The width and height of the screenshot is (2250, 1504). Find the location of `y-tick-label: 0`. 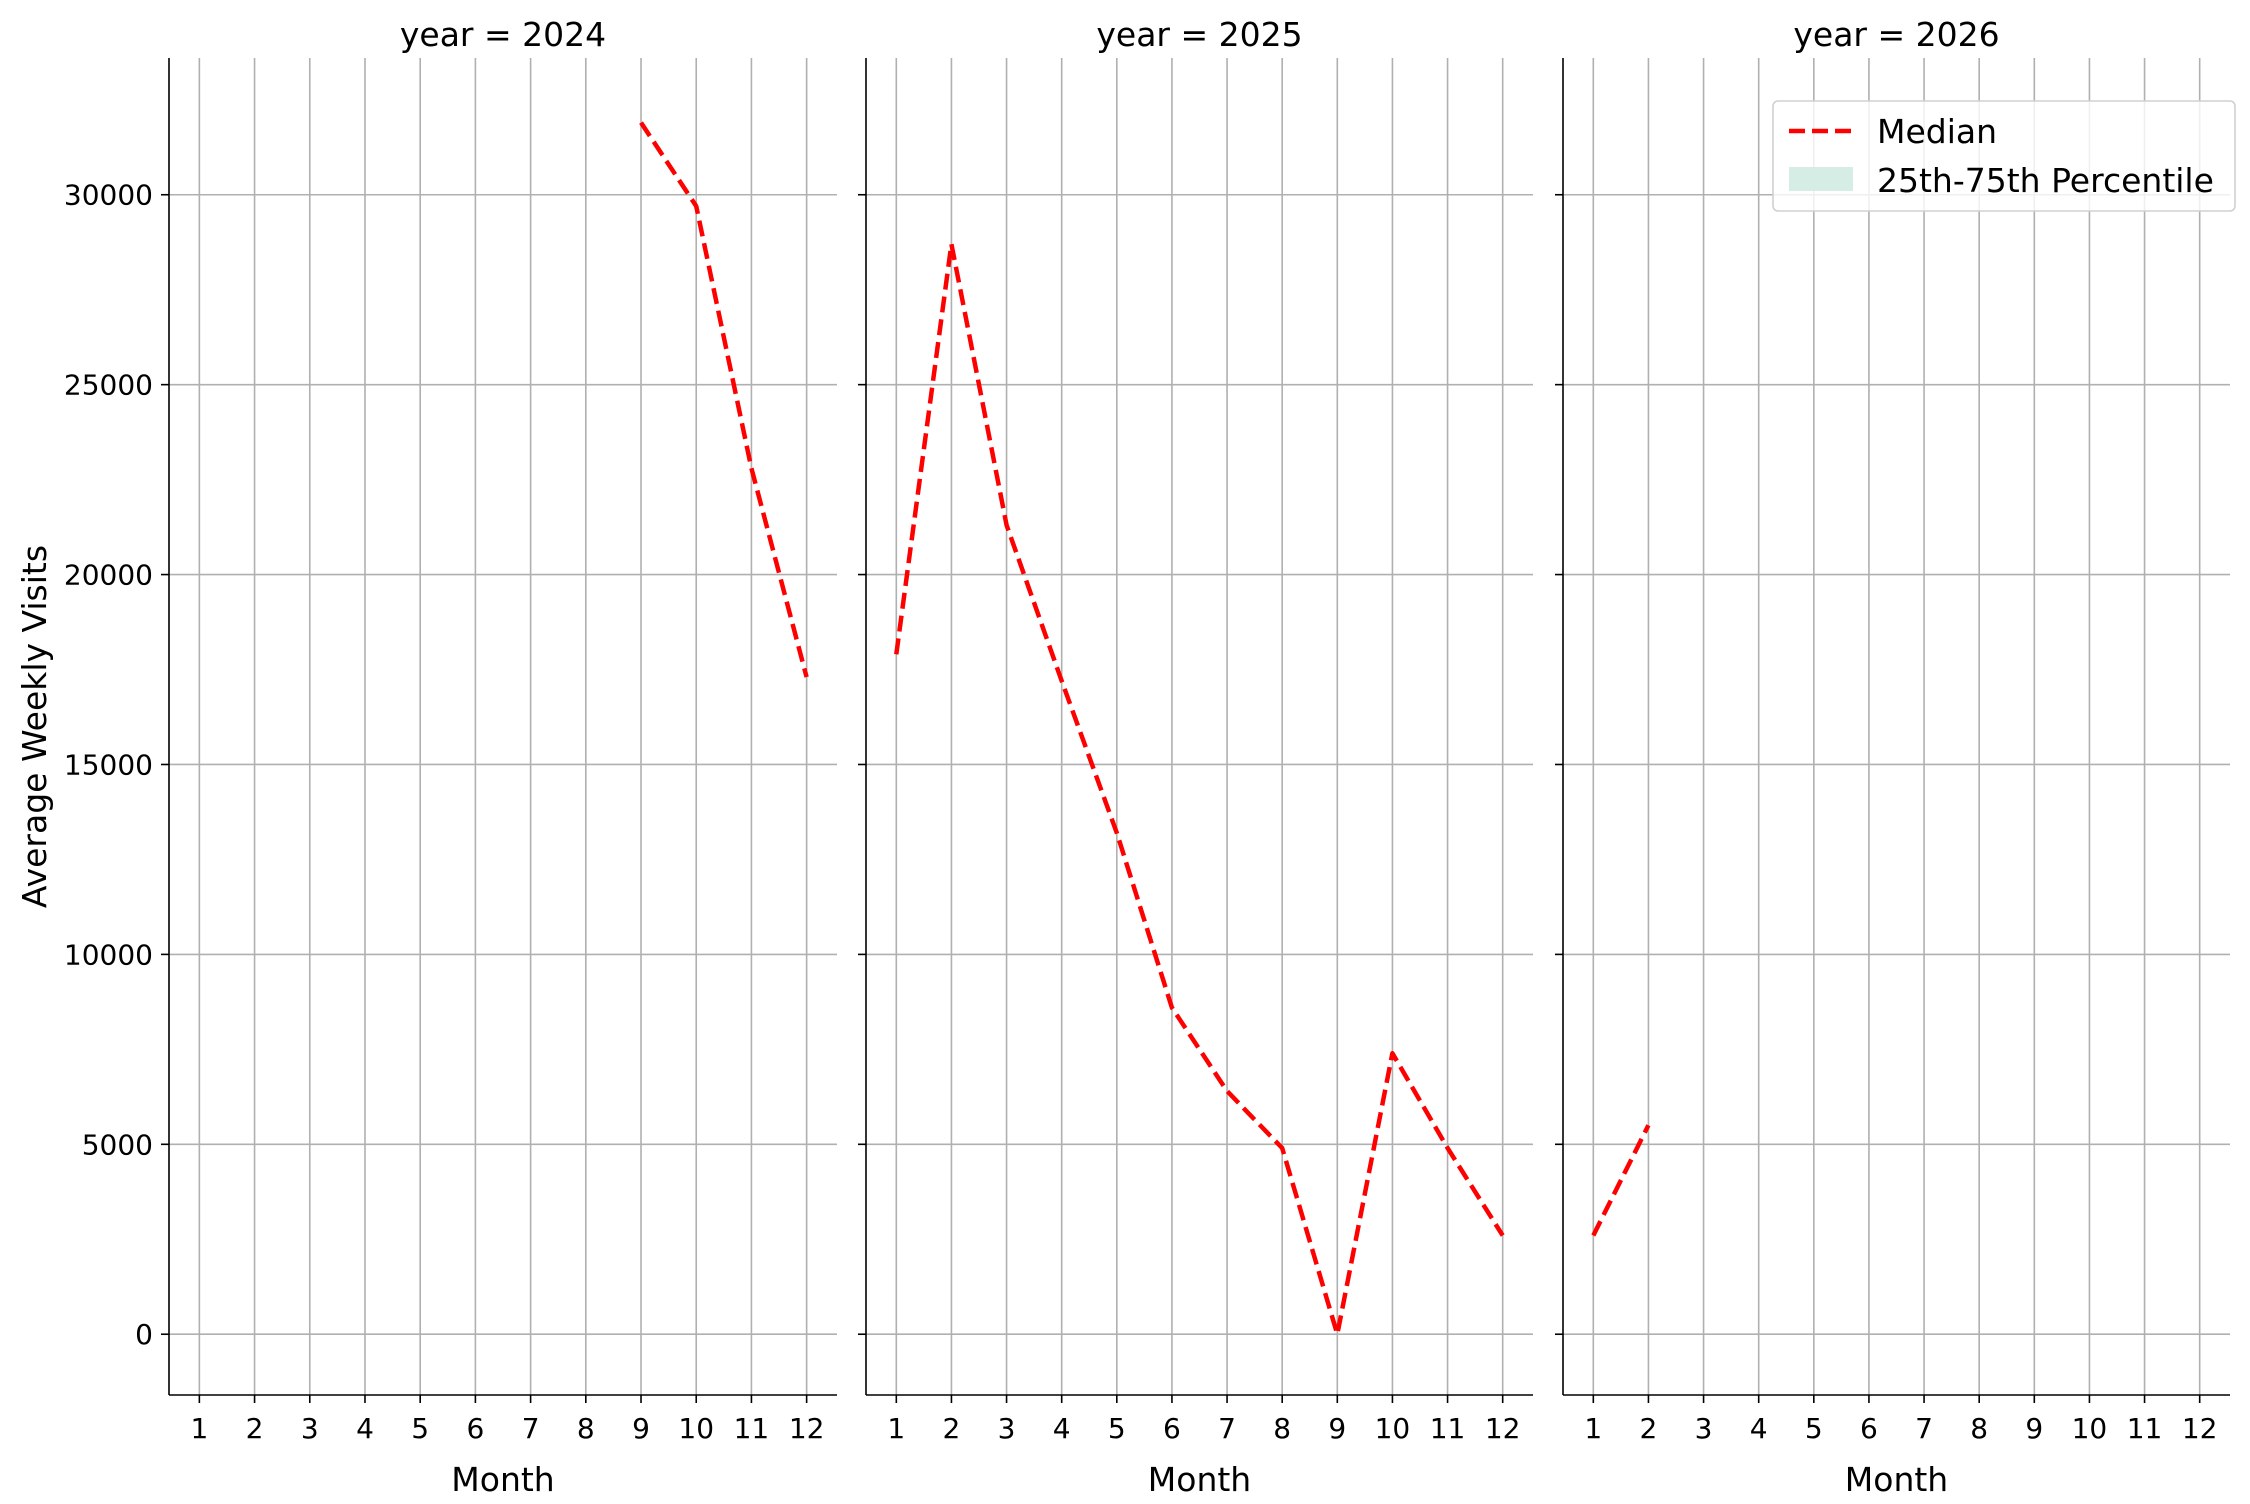

y-tick-label: 0 is located at coordinates (144, 1334).